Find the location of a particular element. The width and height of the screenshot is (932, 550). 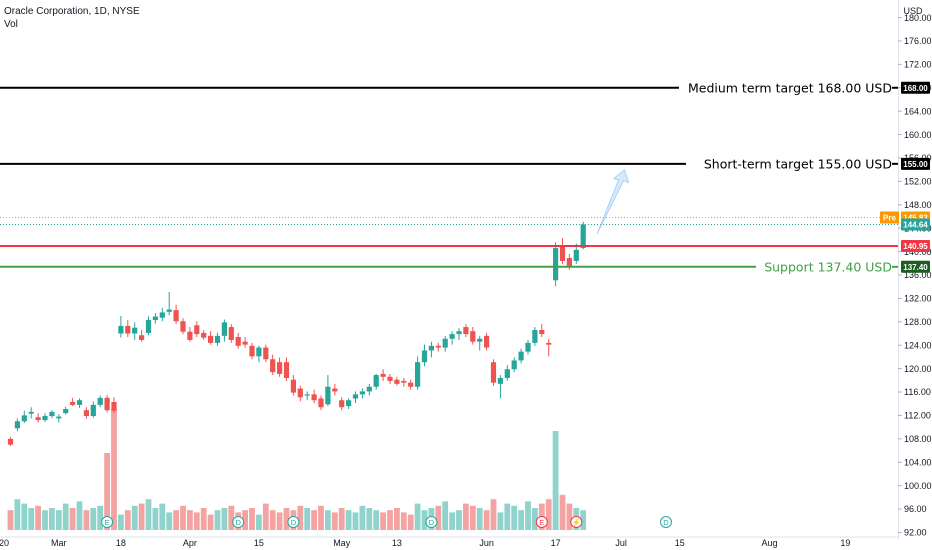

axis-tick-label: 136.00 is located at coordinates (918, 275).